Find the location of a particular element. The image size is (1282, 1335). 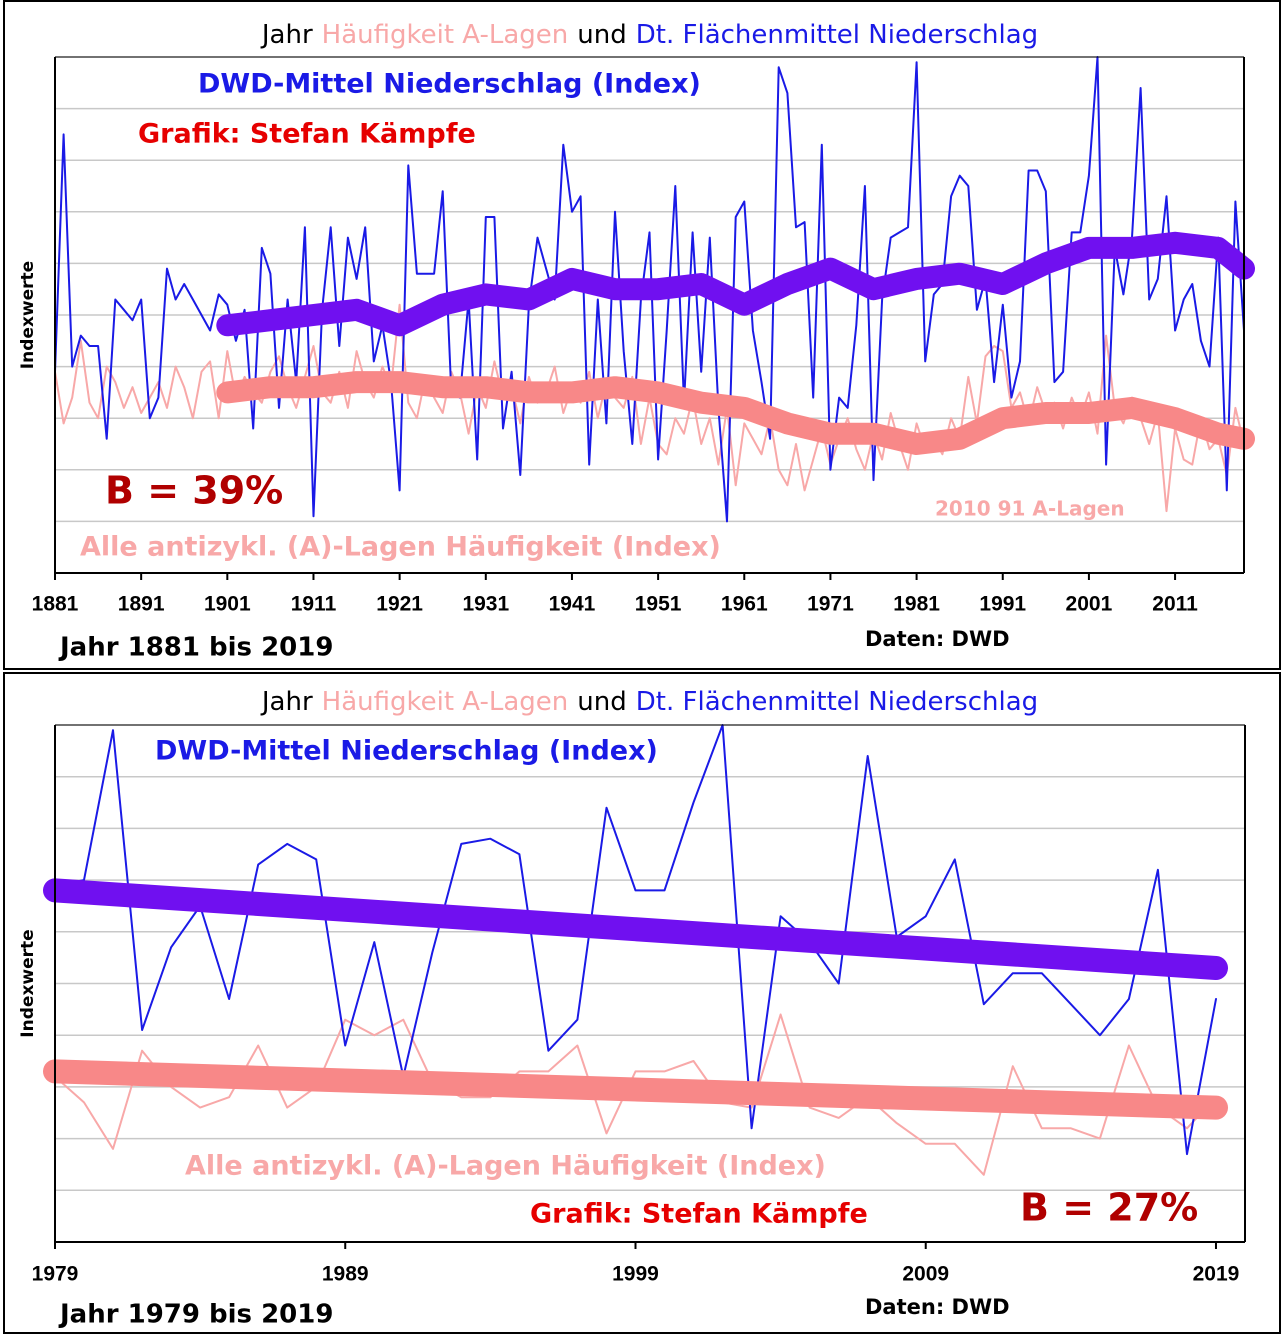

x-tick-label: 2019 is located at coordinates (1216, 1274).